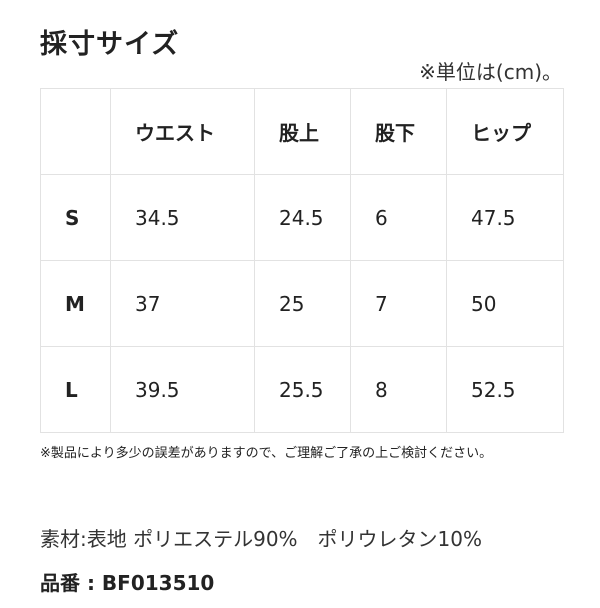  What do you see at coordinates (75, 131) in the screenshot?
I see `header-cell` at bounding box center [75, 131].